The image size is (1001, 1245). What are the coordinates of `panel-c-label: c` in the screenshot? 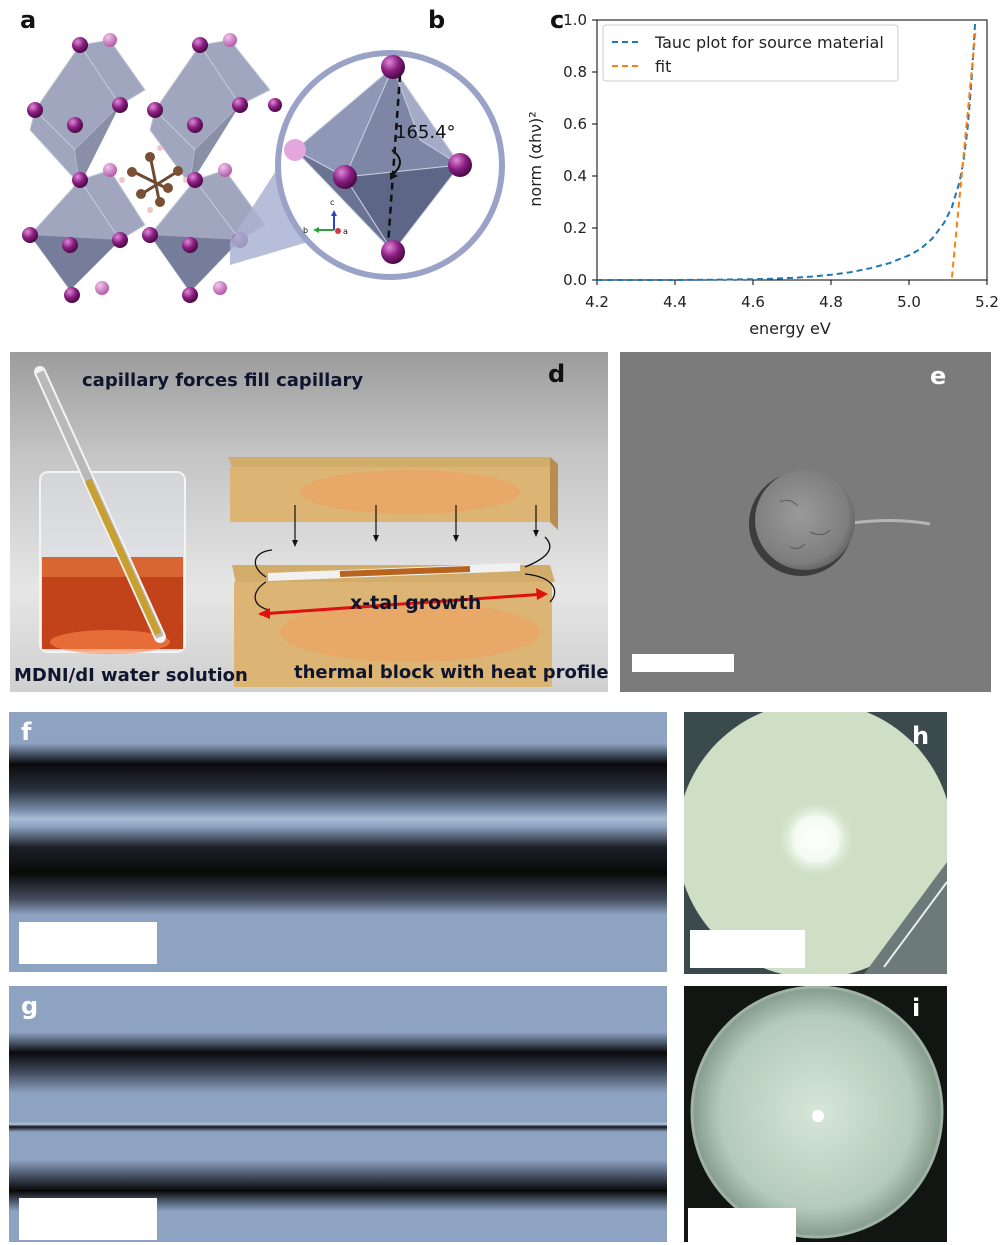 It's located at (557, 20).